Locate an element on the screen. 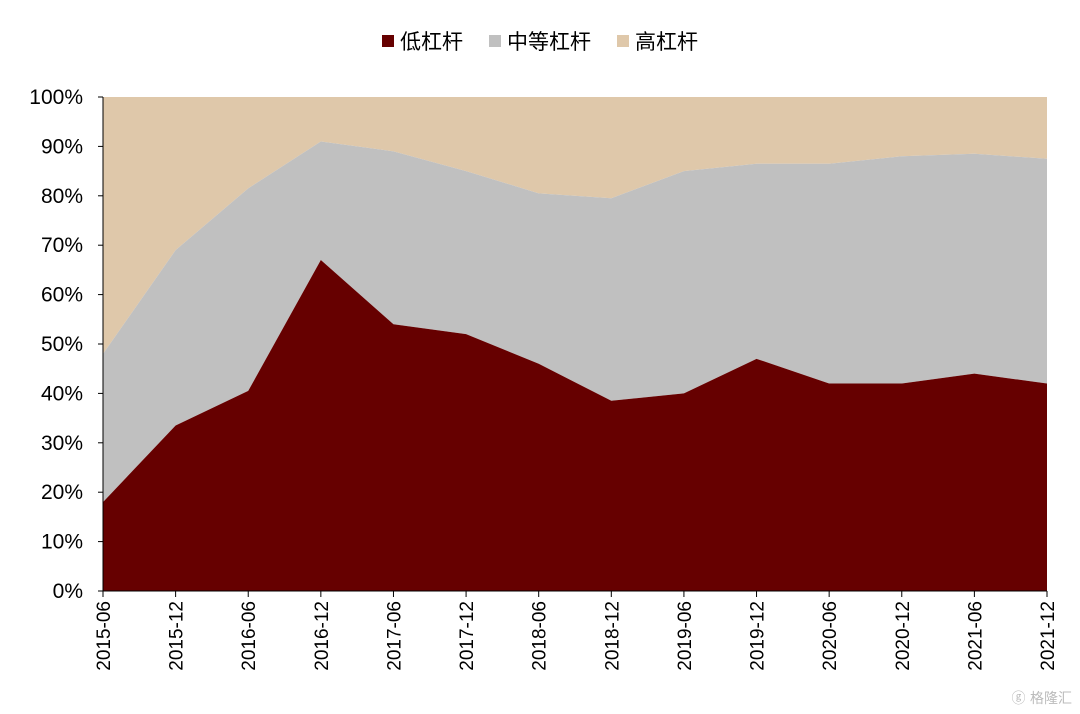  legend-swatch-high is located at coordinates (623, 41).